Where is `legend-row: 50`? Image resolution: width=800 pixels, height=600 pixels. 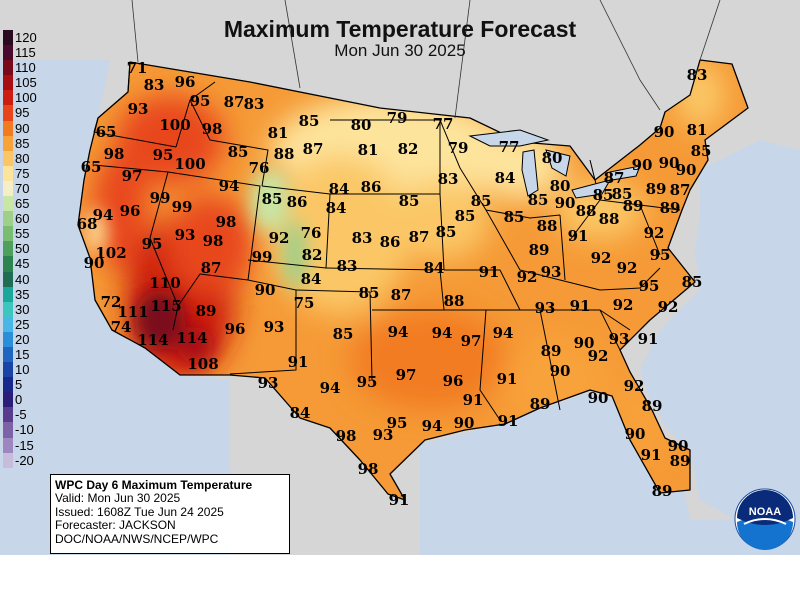
legend-row: 50 is located at coordinates (26, 249).